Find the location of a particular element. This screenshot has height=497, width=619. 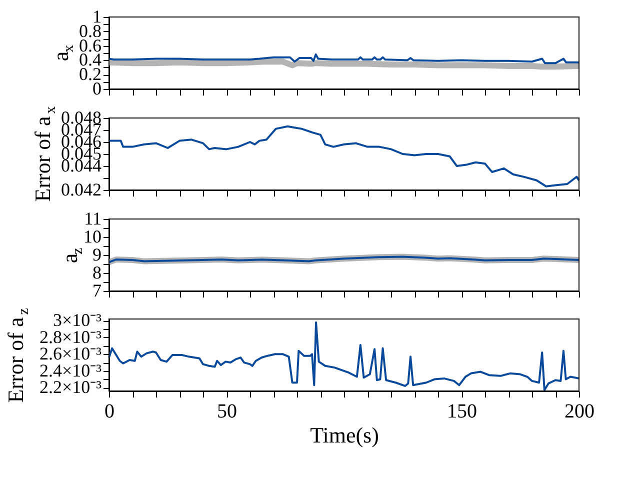

y-tick-label: 0.042 is located at coordinates (81, 190).